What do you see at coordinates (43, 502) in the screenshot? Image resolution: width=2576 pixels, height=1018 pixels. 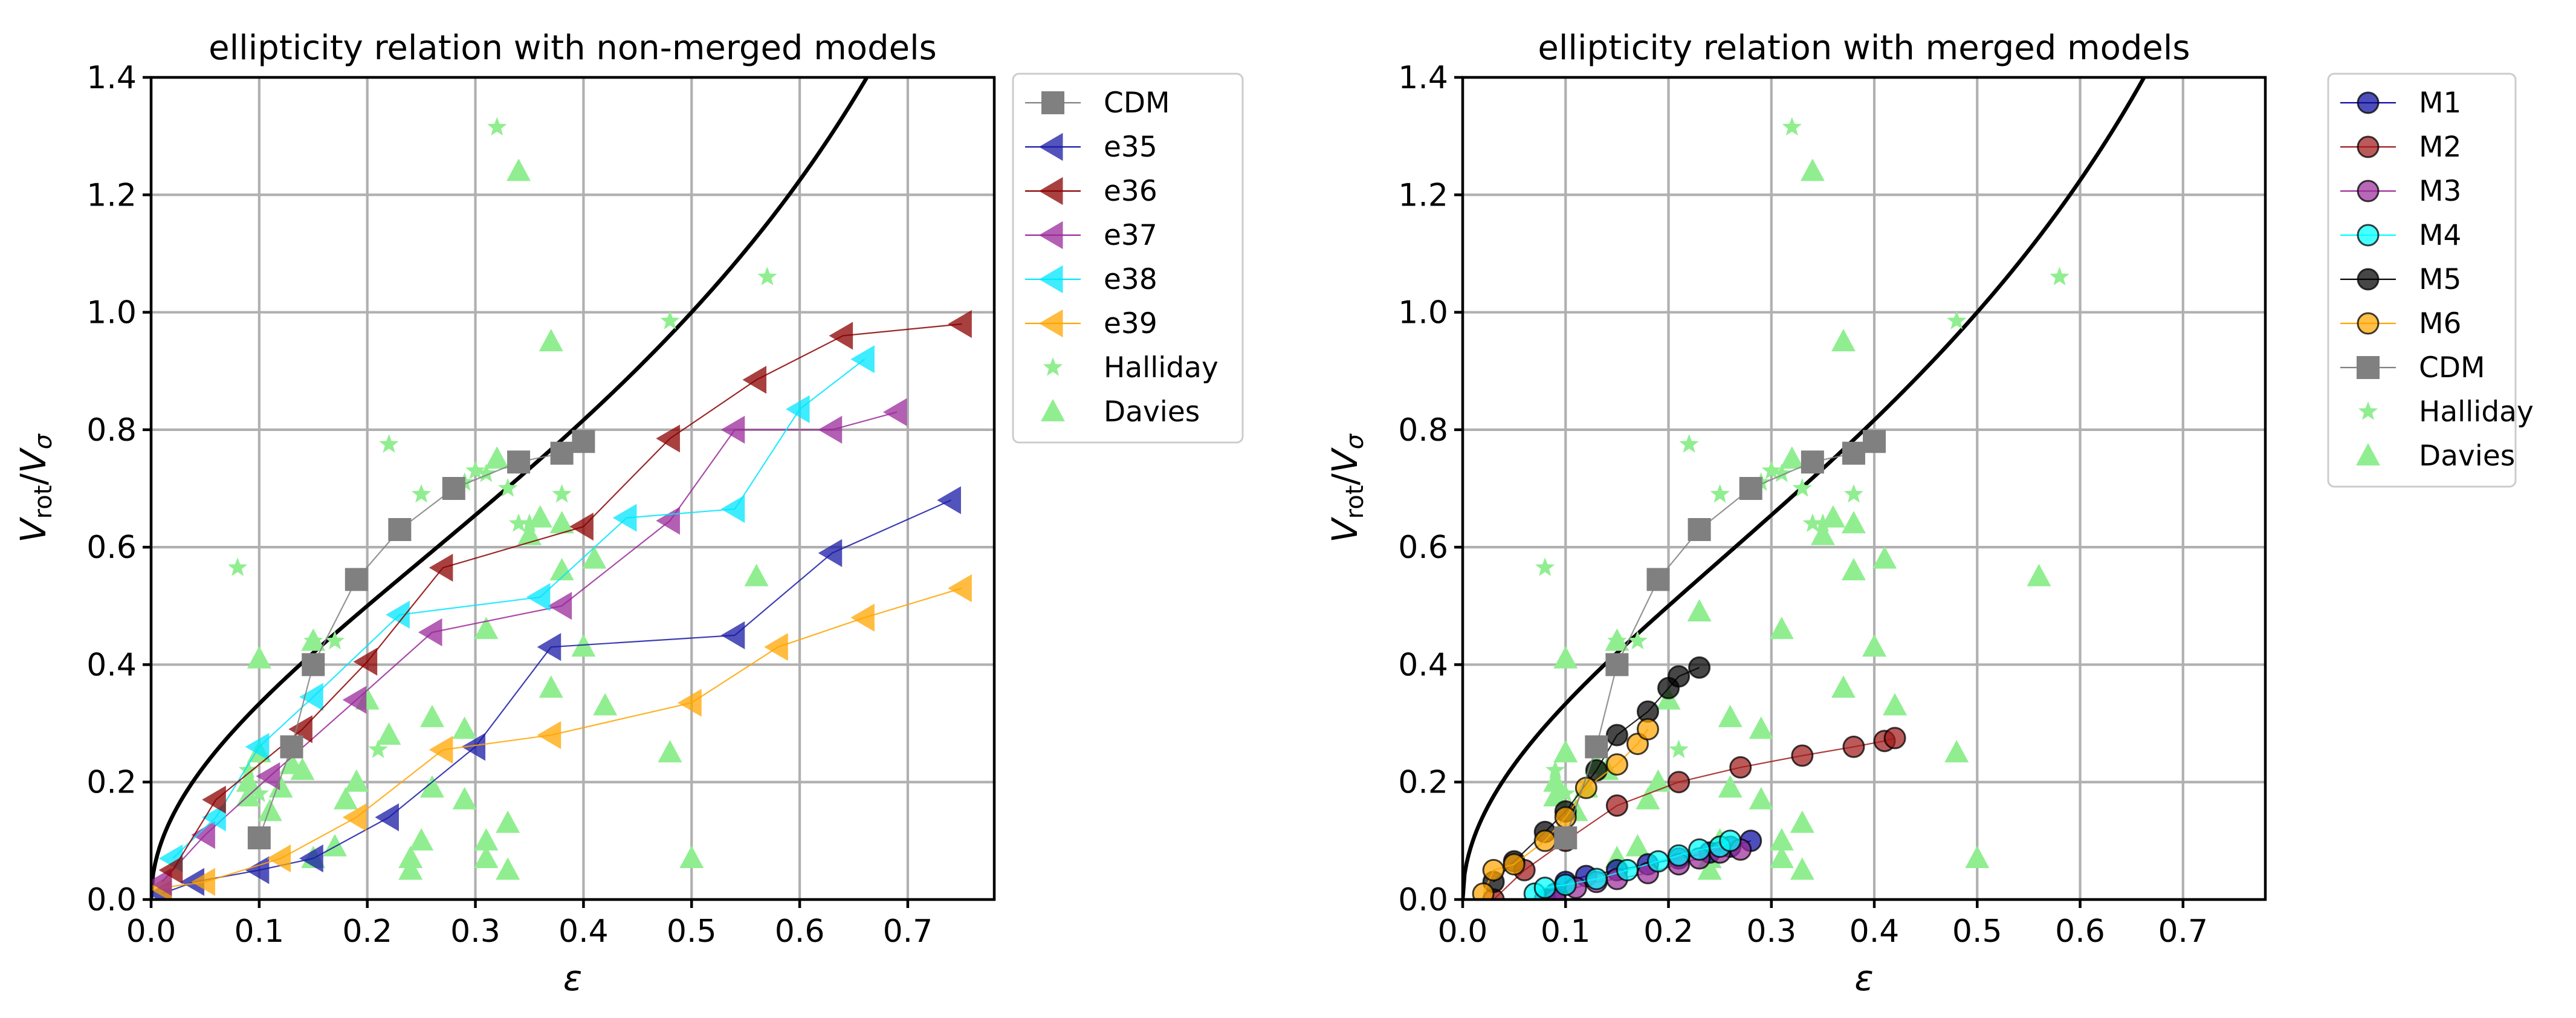 I see `y-label-sub1: rot` at bounding box center [43, 502].